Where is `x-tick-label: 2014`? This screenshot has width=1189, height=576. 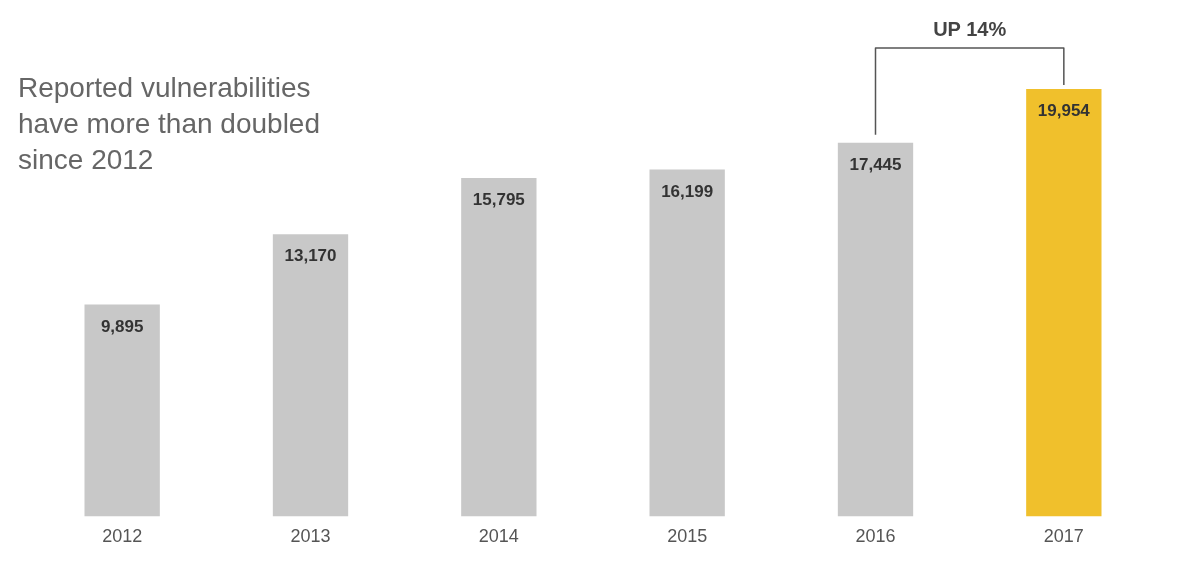
x-tick-label: 2014 is located at coordinates (498, 536).